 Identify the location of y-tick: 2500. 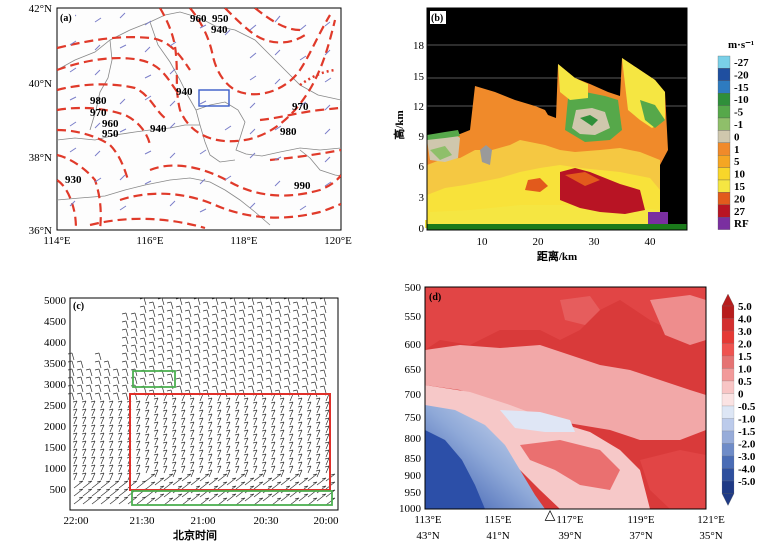
(55, 406).